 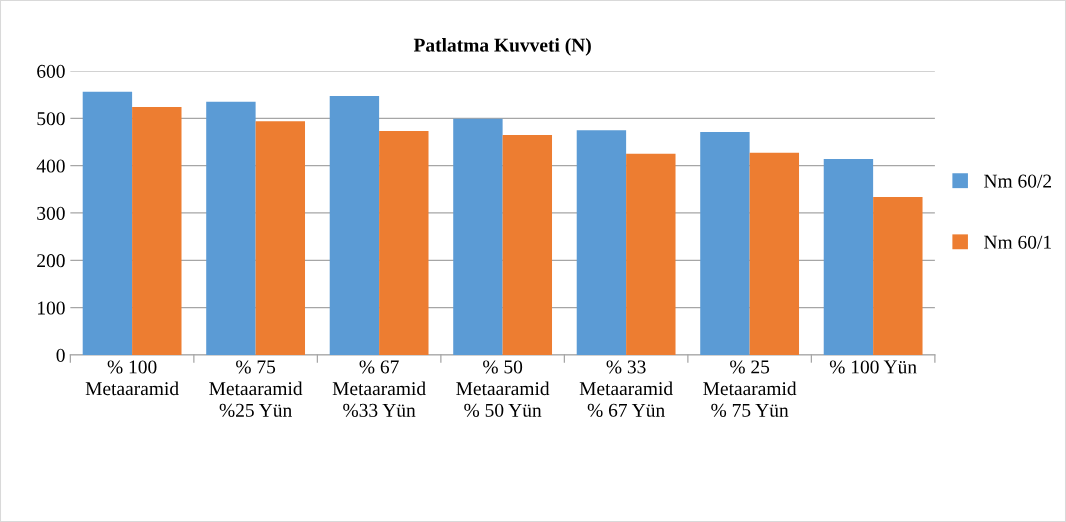 What do you see at coordinates (51, 308) in the screenshot?
I see `y-tick-label: 100` at bounding box center [51, 308].